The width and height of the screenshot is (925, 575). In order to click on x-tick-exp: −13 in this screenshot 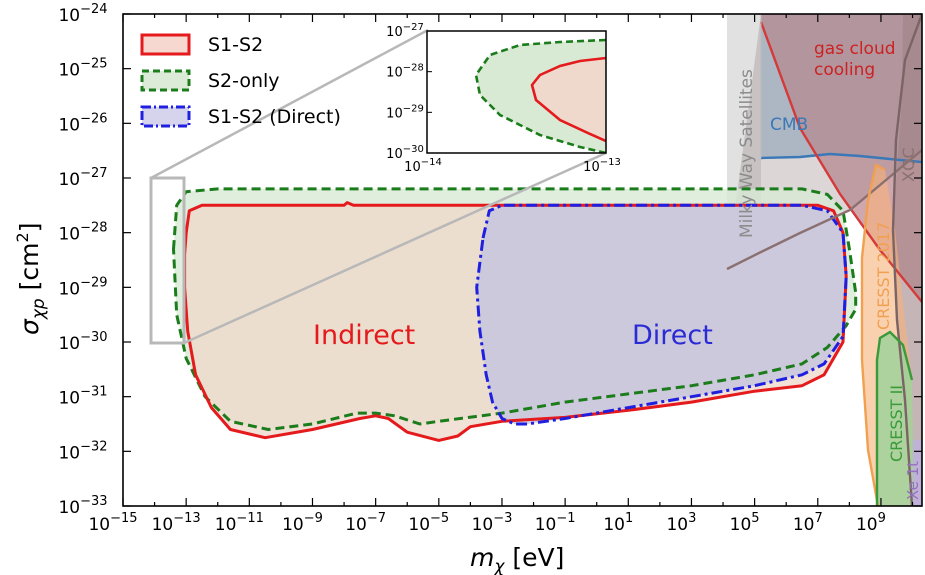, I will do `click(186, 518)`.